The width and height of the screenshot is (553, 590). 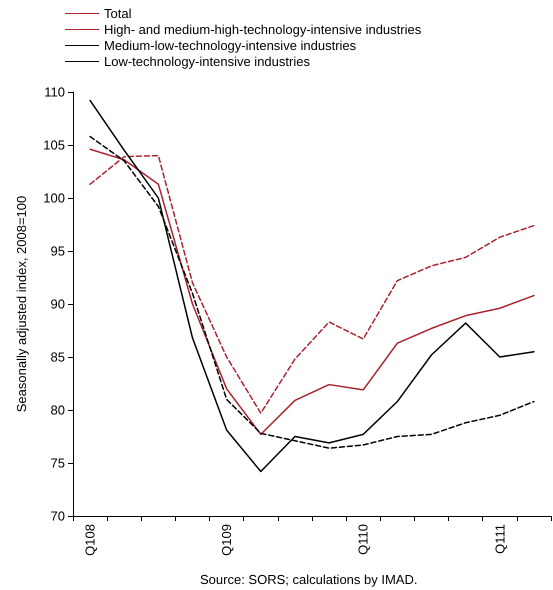 What do you see at coordinates (21, 304) in the screenshot?
I see `y-axis-title: Seasonally adjusted index, 2008=100` at bounding box center [21, 304].